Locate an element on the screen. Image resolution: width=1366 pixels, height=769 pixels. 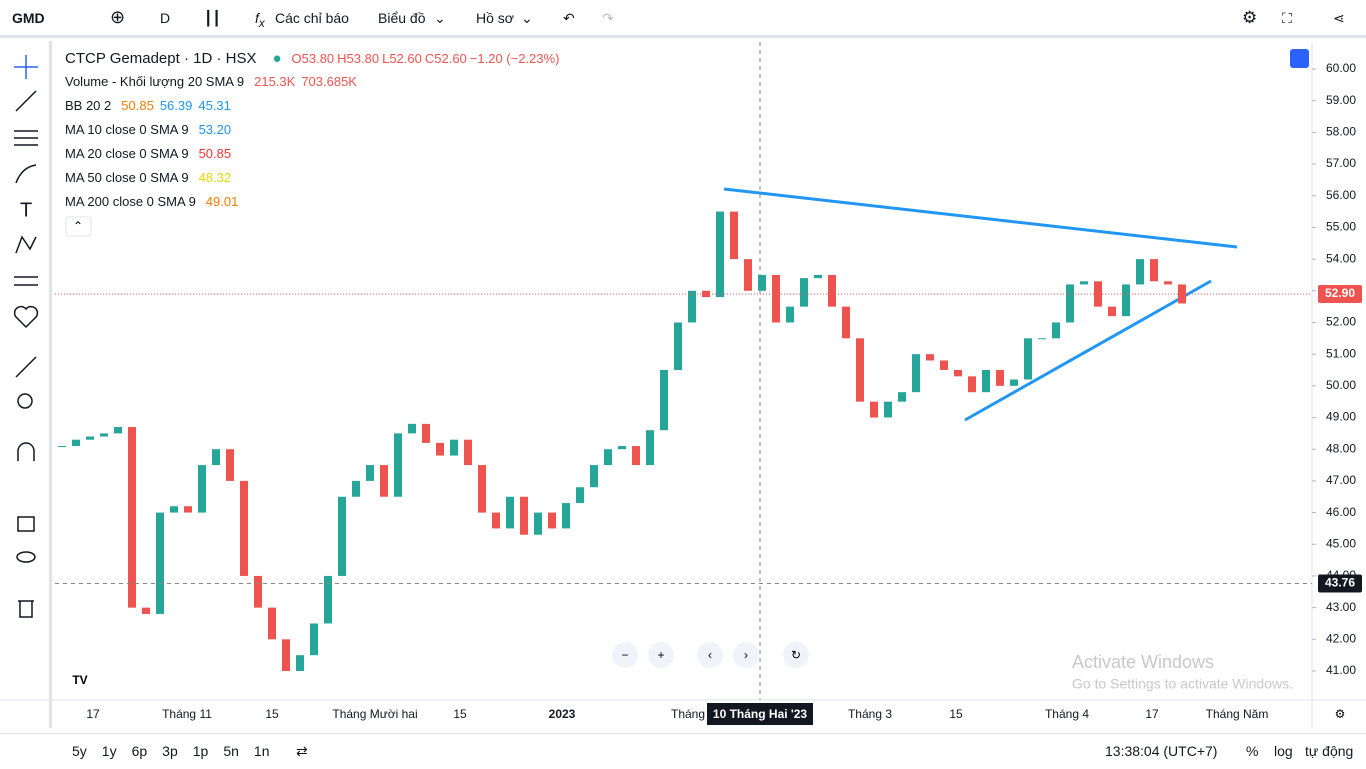
caret-up: ⌃ is located at coordinates (78, 226).